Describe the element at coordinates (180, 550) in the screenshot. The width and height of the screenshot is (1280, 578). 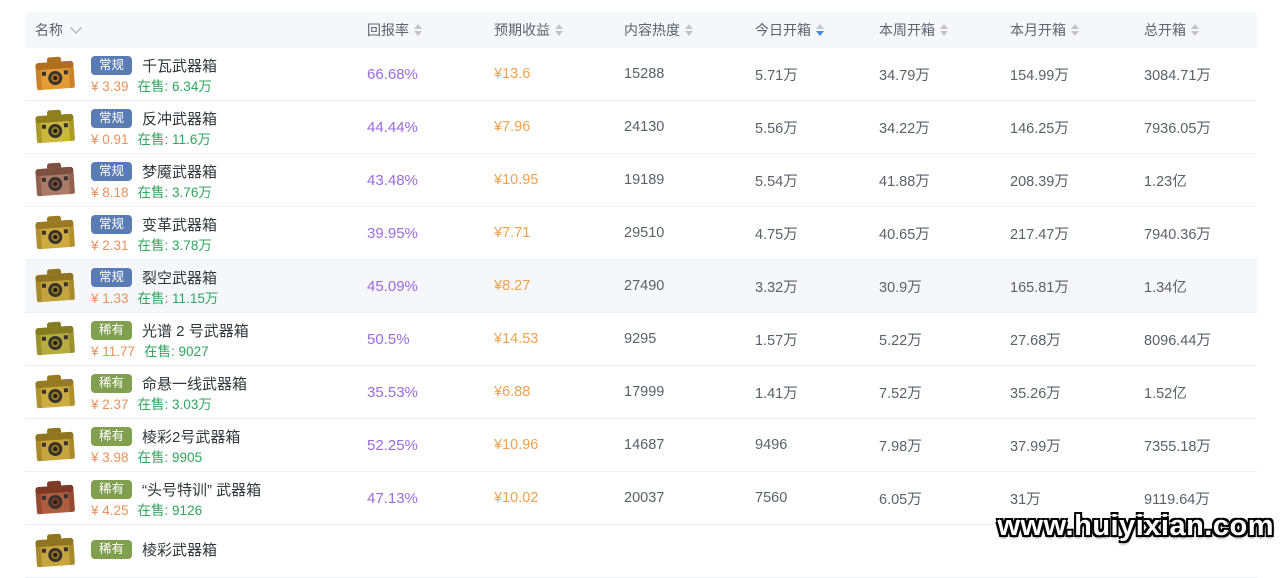
I see `case-name: 棱彩武器箱` at that location.